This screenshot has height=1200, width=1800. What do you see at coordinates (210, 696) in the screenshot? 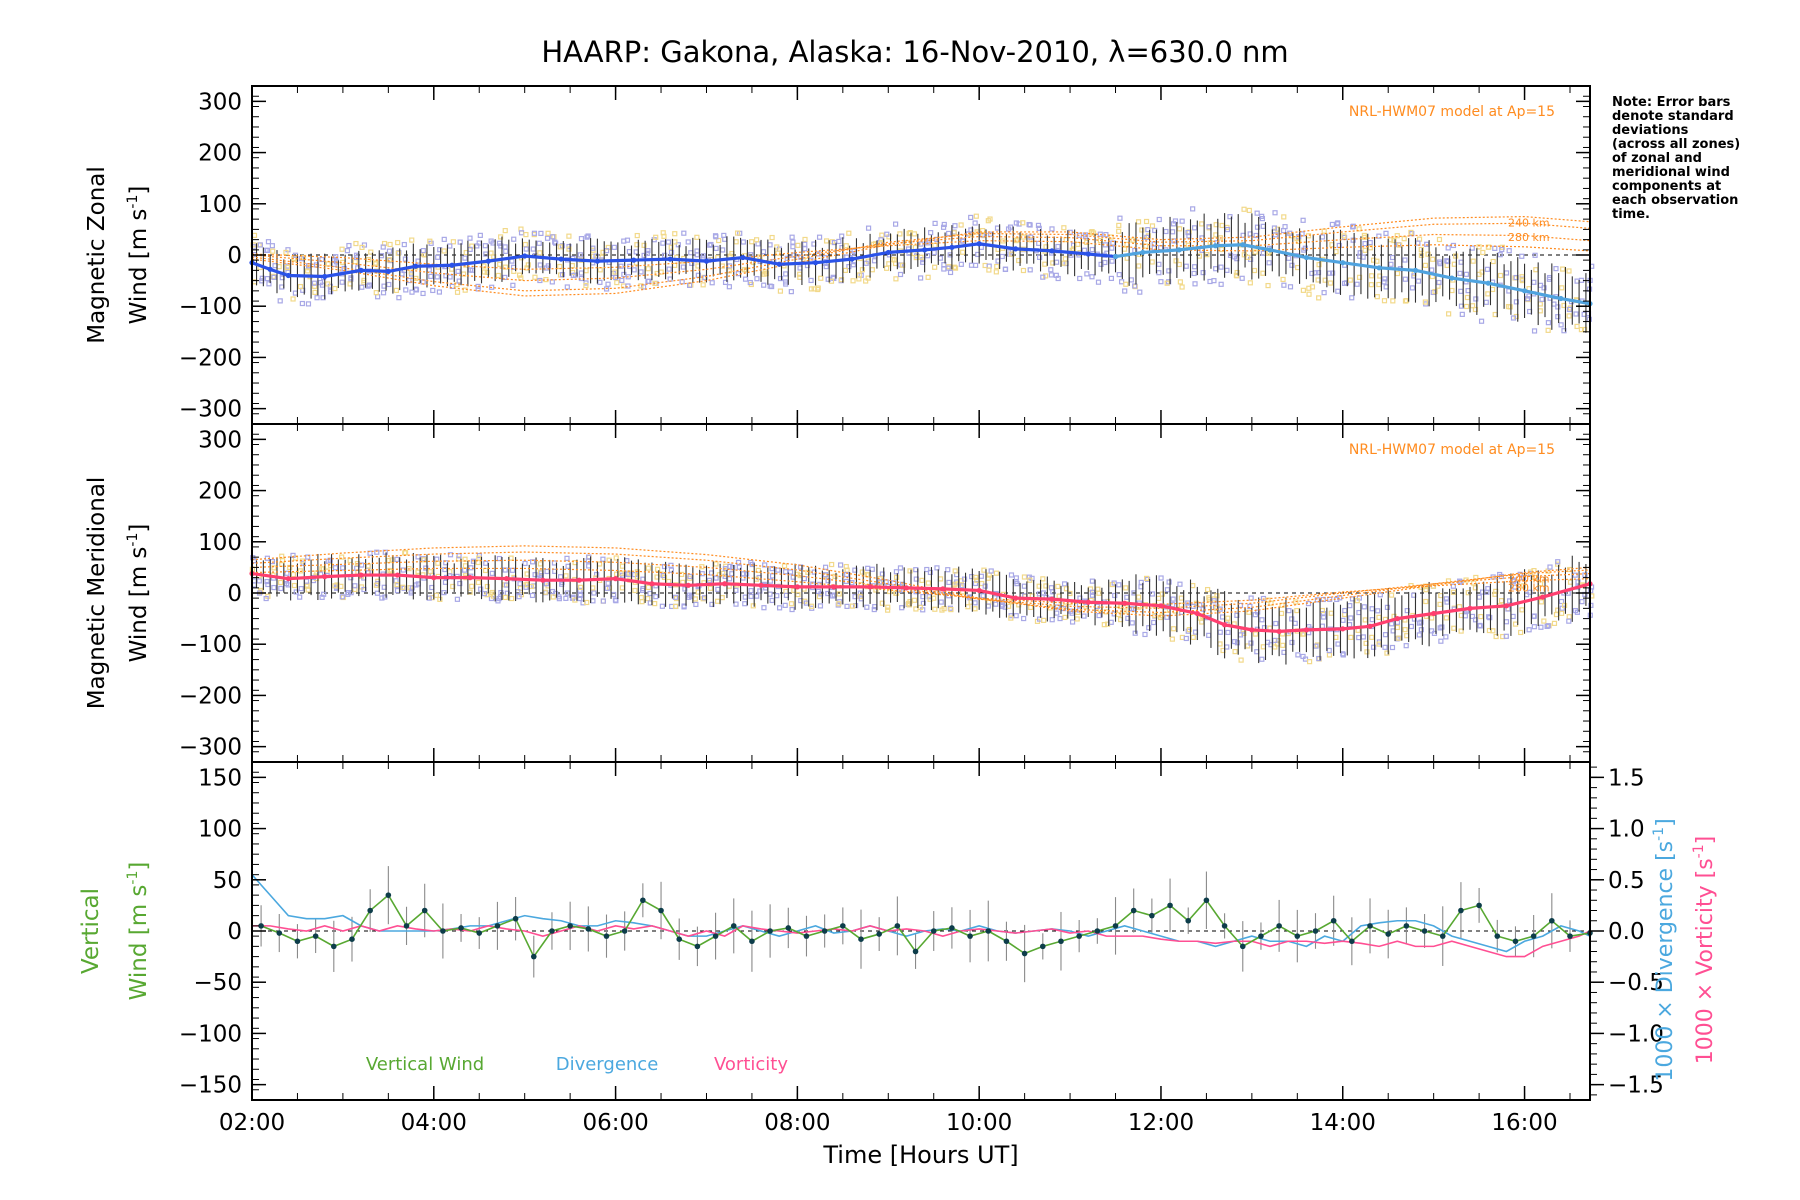
I see `y-tick-label: −200` at bounding box center [210, 696].